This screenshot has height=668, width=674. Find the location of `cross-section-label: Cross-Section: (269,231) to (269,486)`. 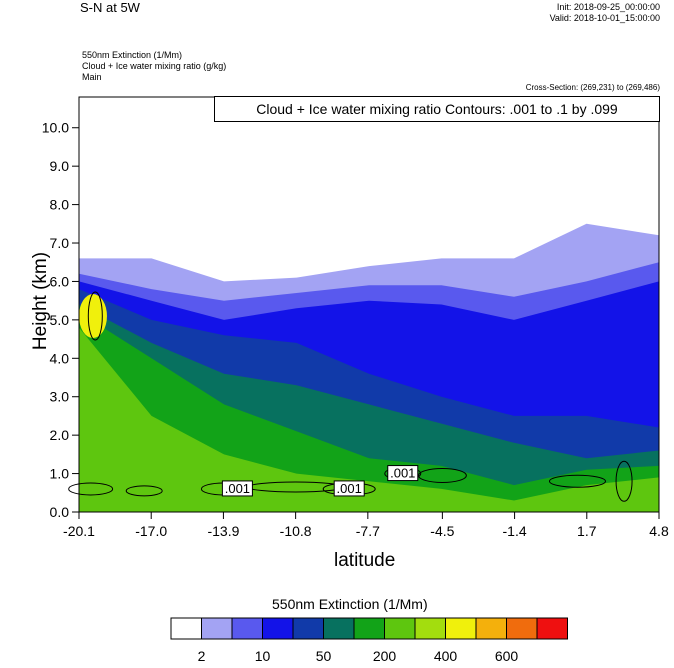

cross-section-label: Cross-Section: (269,231) to (269,486) is located at coordinates (592, 87).